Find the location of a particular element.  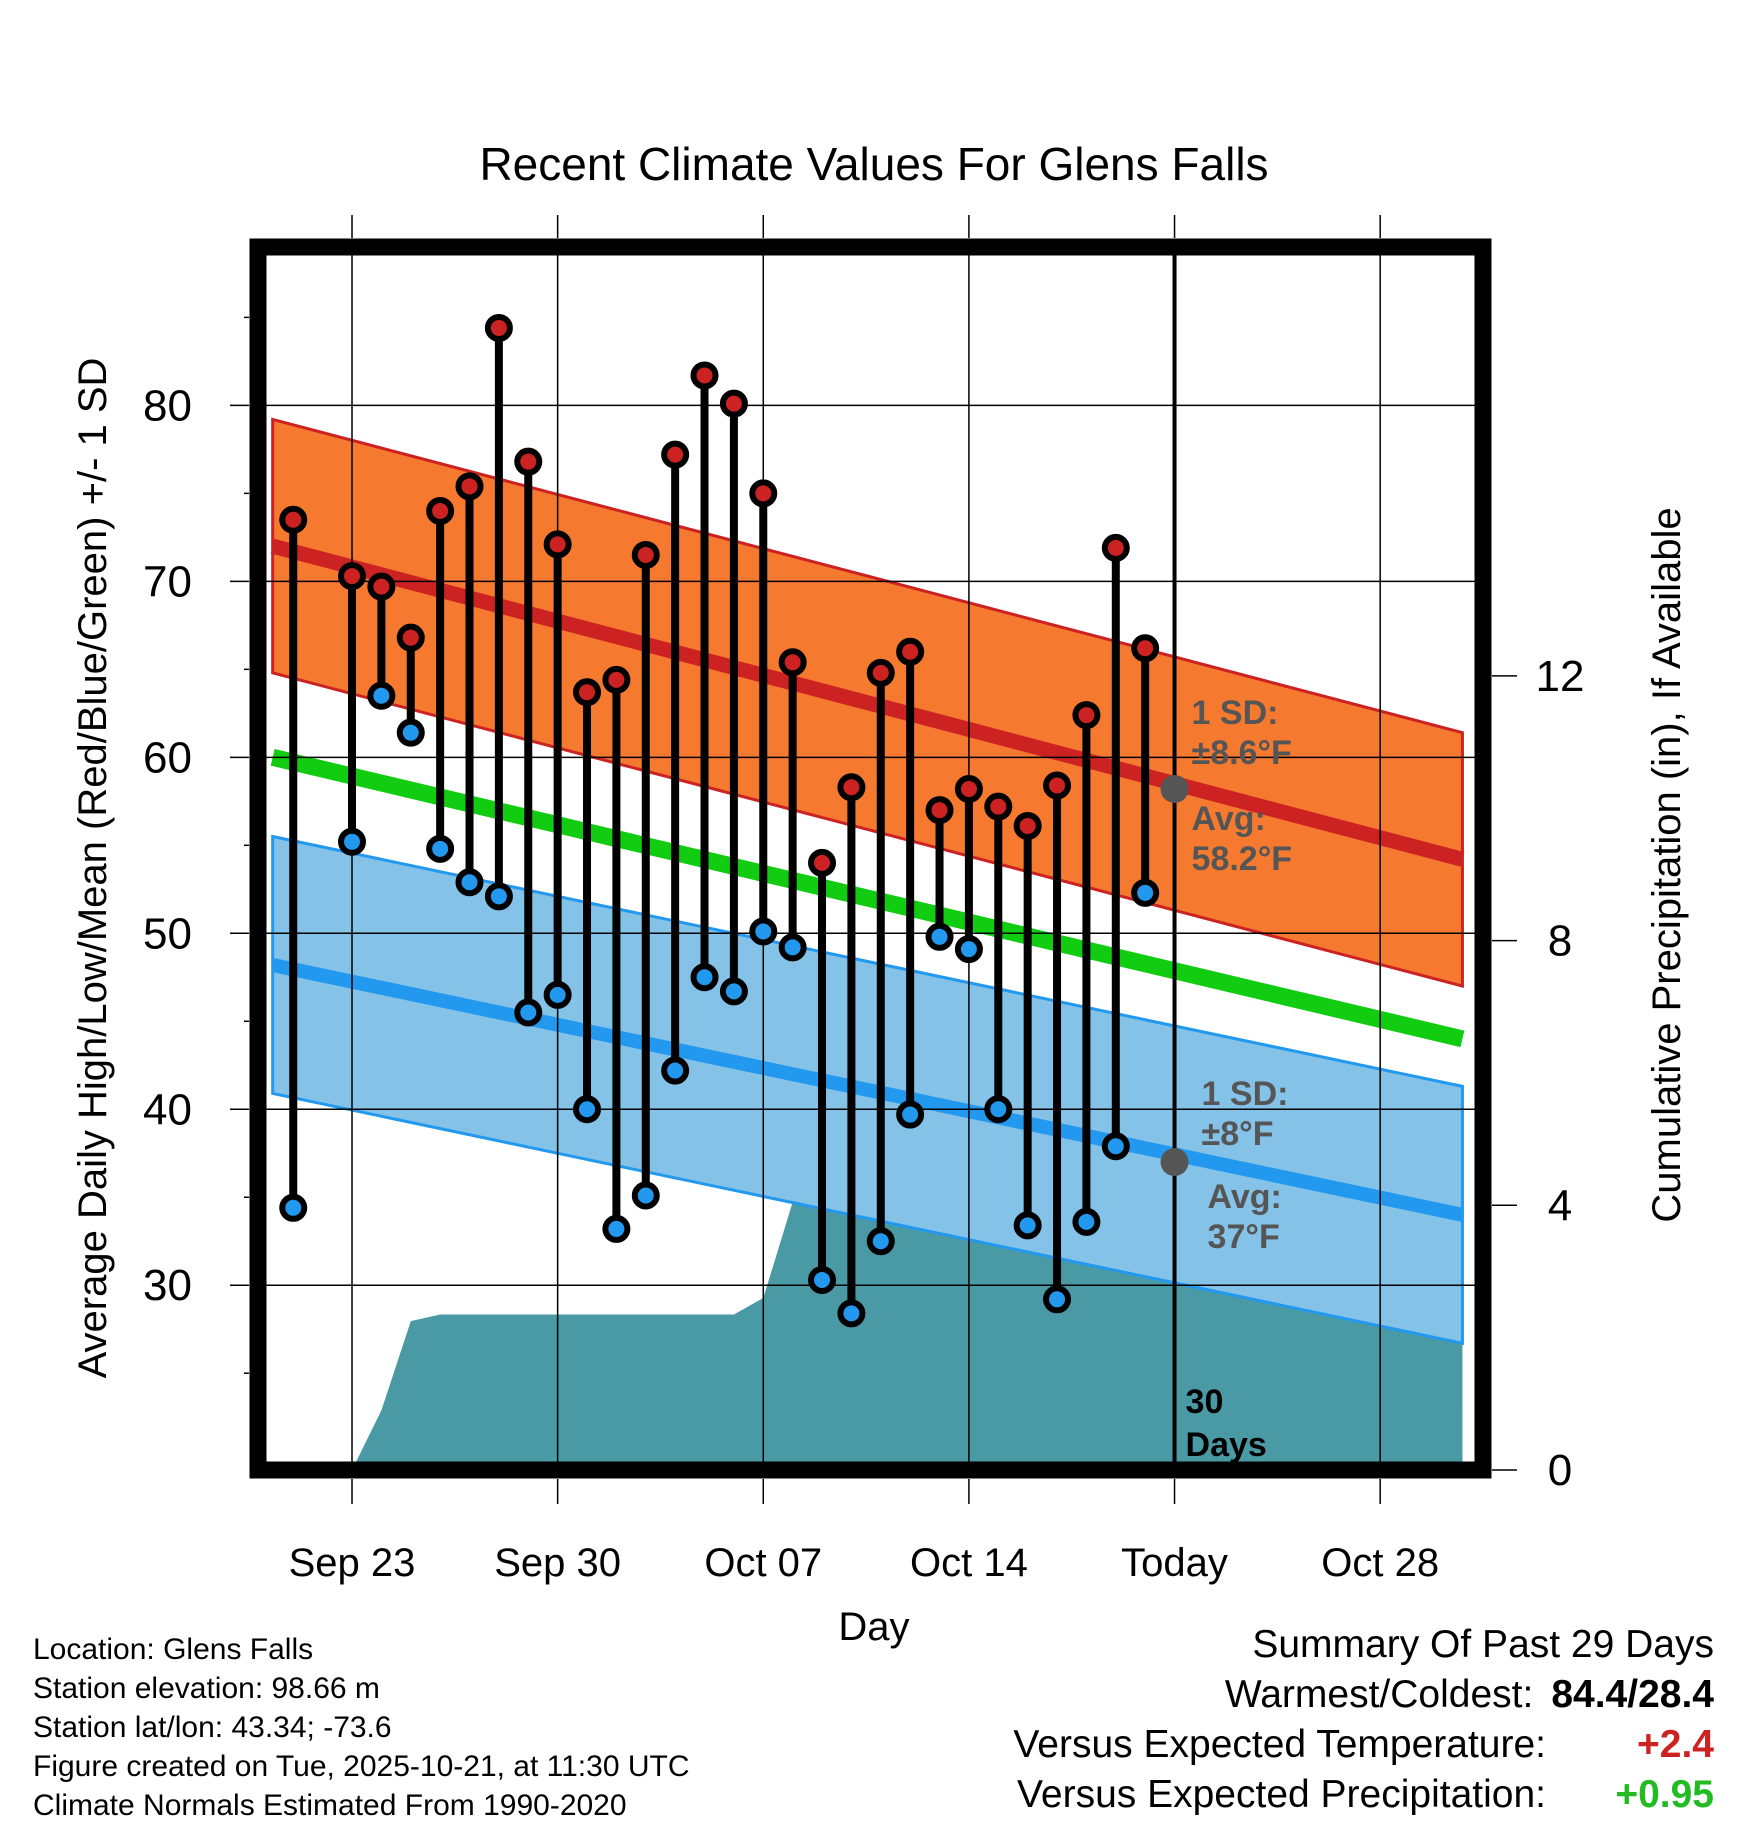

x-axis-label: Day is located at coordinates (873, 1627).